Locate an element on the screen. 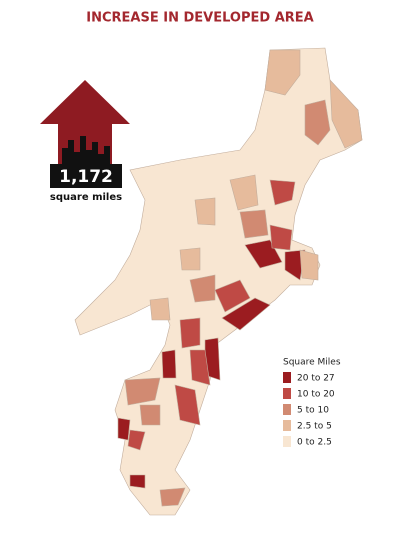 This screenshot has width=400, height=533. title: INCREASE IN DEVELOPED AREA is located at coordinates (199, 18).